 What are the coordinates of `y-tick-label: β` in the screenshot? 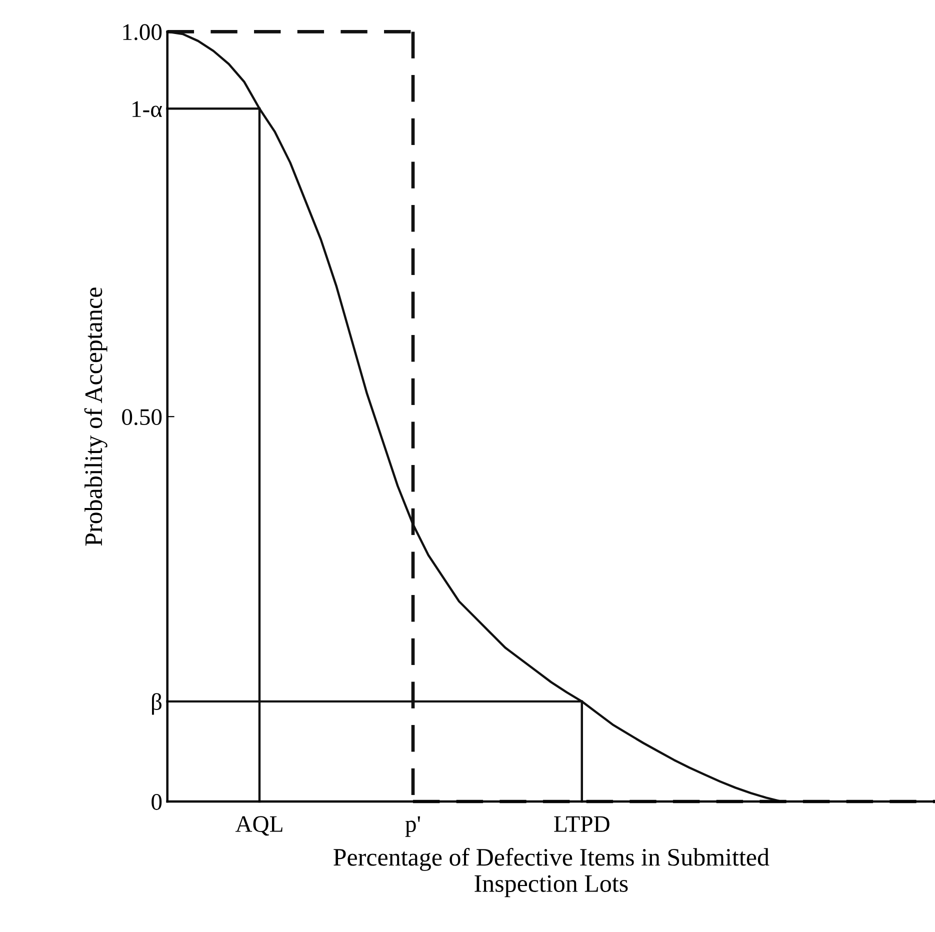 It's located at (157, 704).